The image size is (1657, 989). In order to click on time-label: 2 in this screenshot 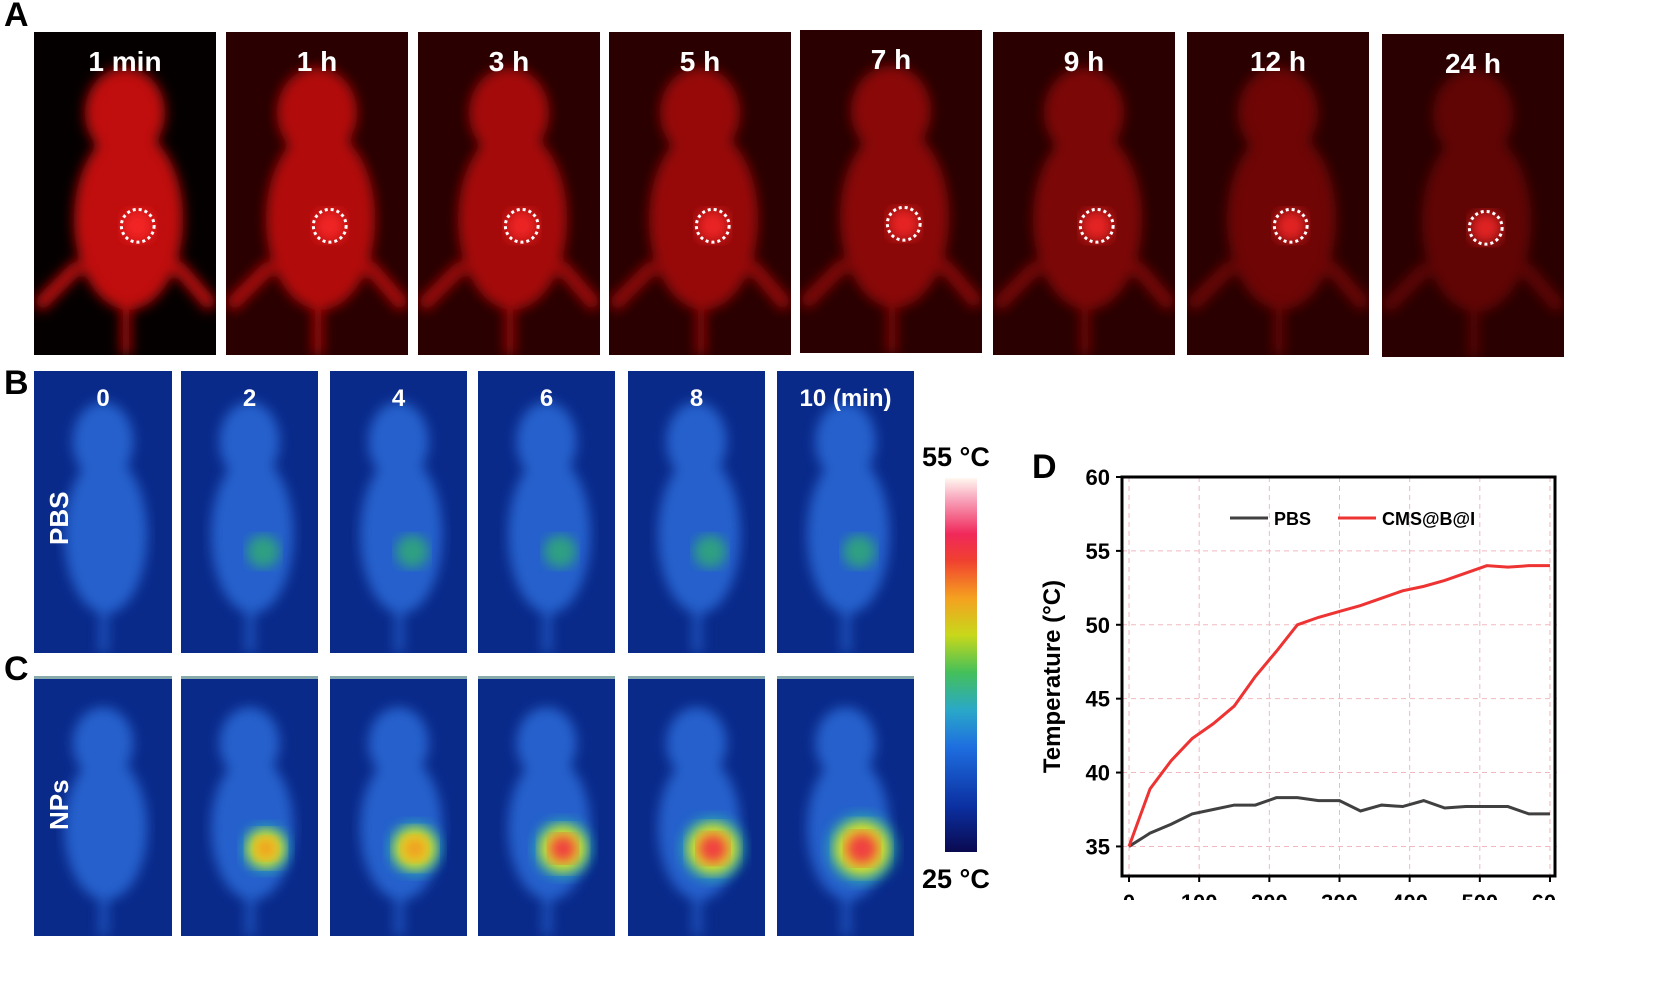, I will do `click(249, 398)`.